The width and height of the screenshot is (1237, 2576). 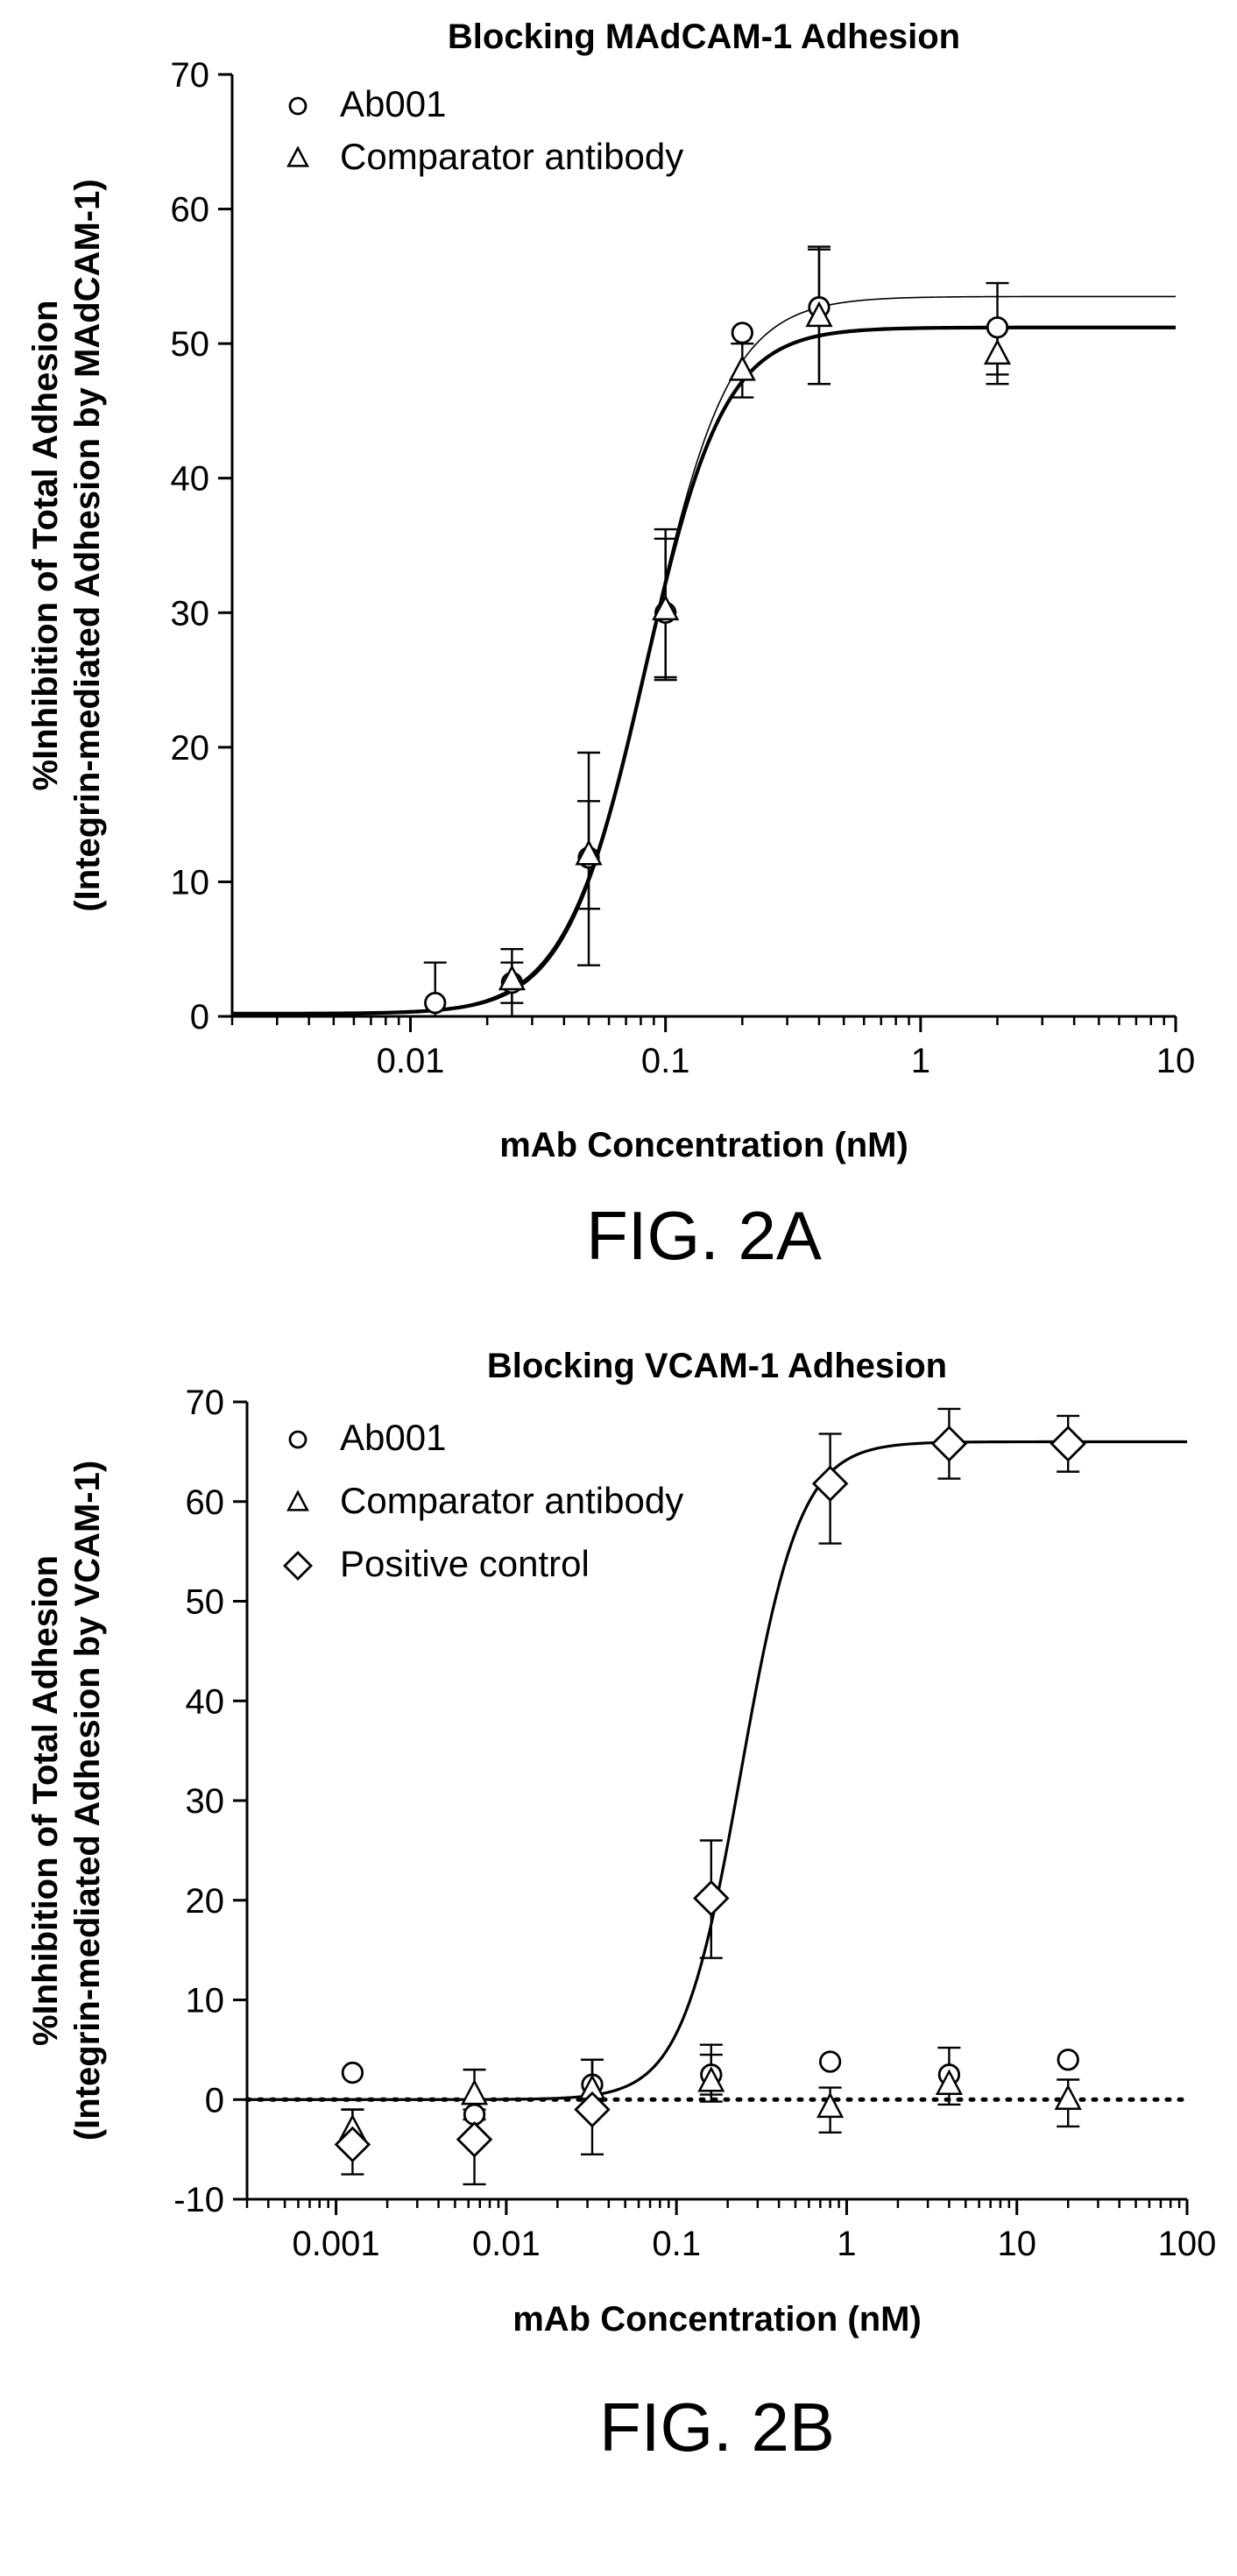 What do you see at coordinates (87, 1801) in the screenshot?
I see `y-axis-label-line2: (Integrin-mediated Adhesion by VCAM-1)` at bounding box center [87, 1801].